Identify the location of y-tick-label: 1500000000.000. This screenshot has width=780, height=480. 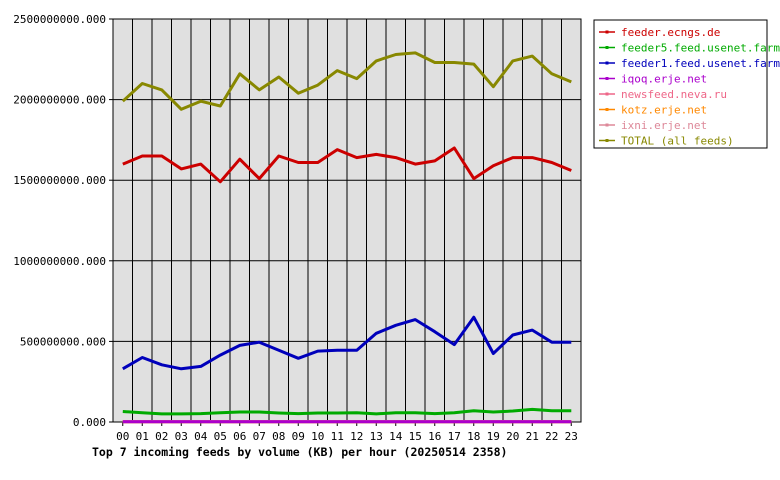
(59, 180).